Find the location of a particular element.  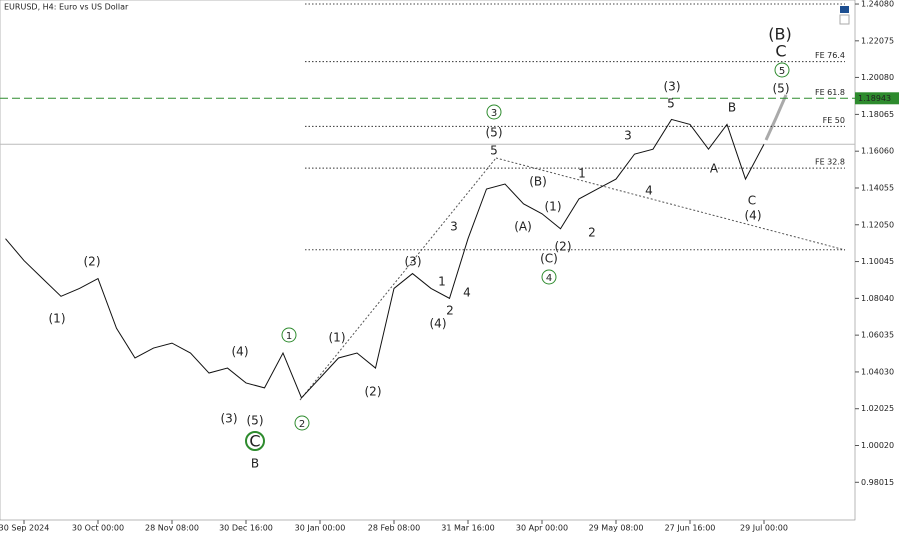

wave-label: (A) is located at coordinates (523, 227).